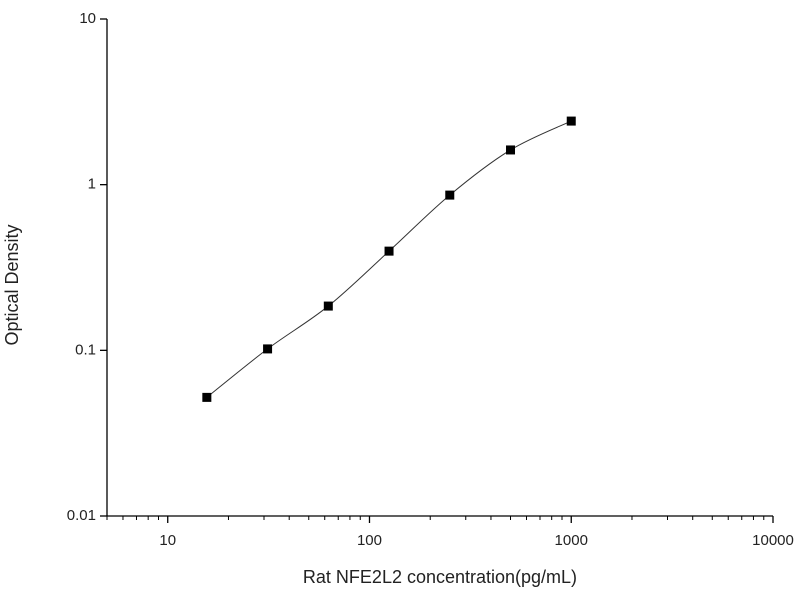 The width and height of the screenshot is (800, 600). I want to click on y-tick-label: 10, so click(87, 18).